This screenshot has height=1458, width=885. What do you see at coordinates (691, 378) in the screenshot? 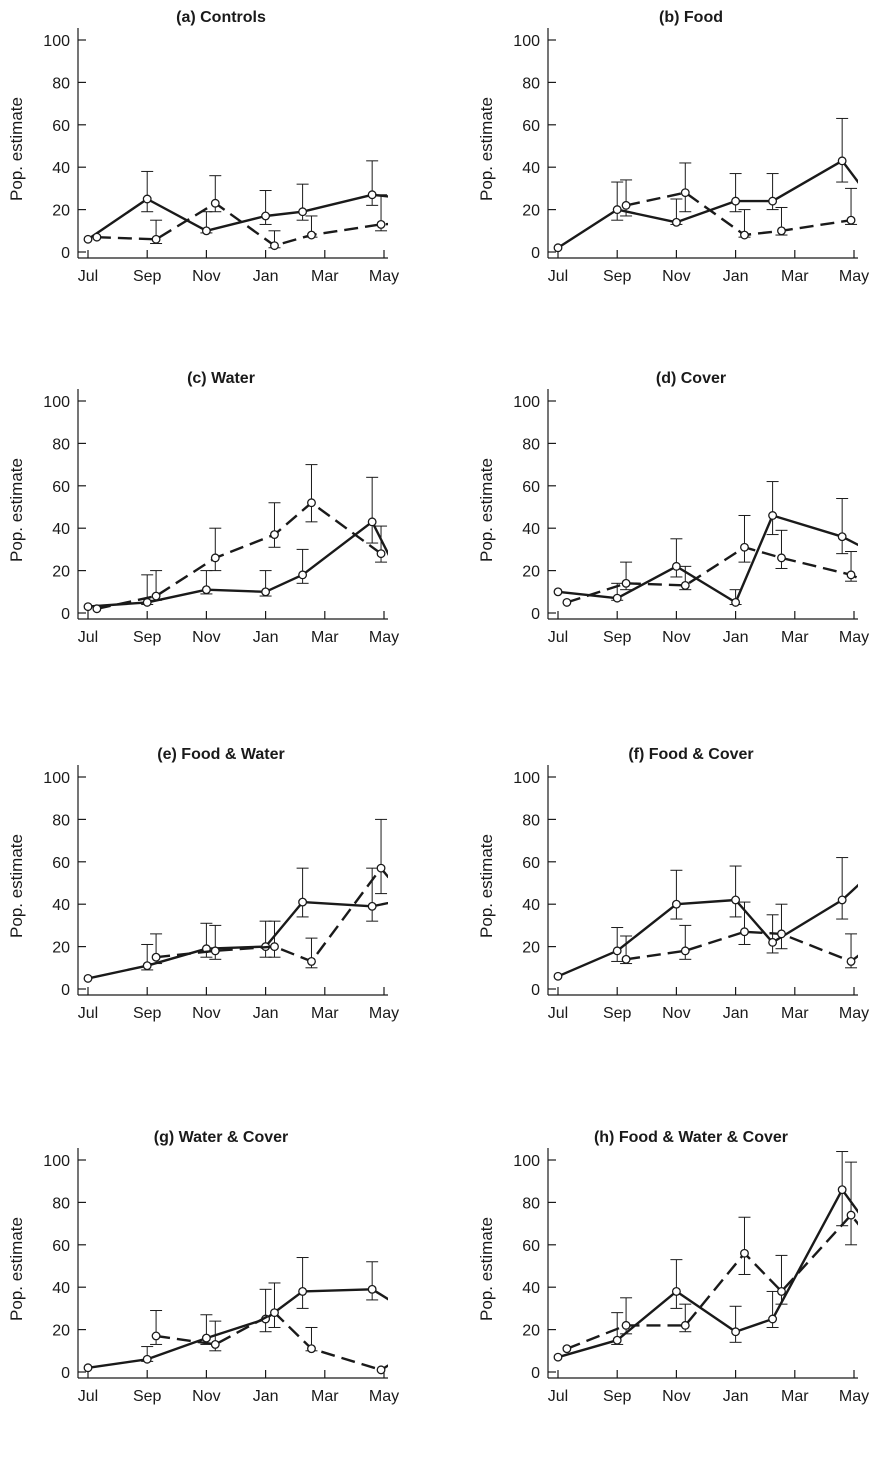
I see `panel-title: (d) Cover` at bounding box center [691, 378].